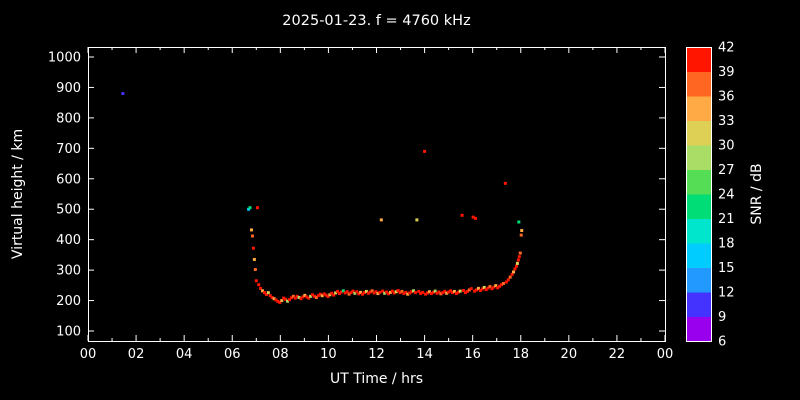  I want to click on chart-title: 2025-01-23. f = 4760 kHz, so click(376, 21).